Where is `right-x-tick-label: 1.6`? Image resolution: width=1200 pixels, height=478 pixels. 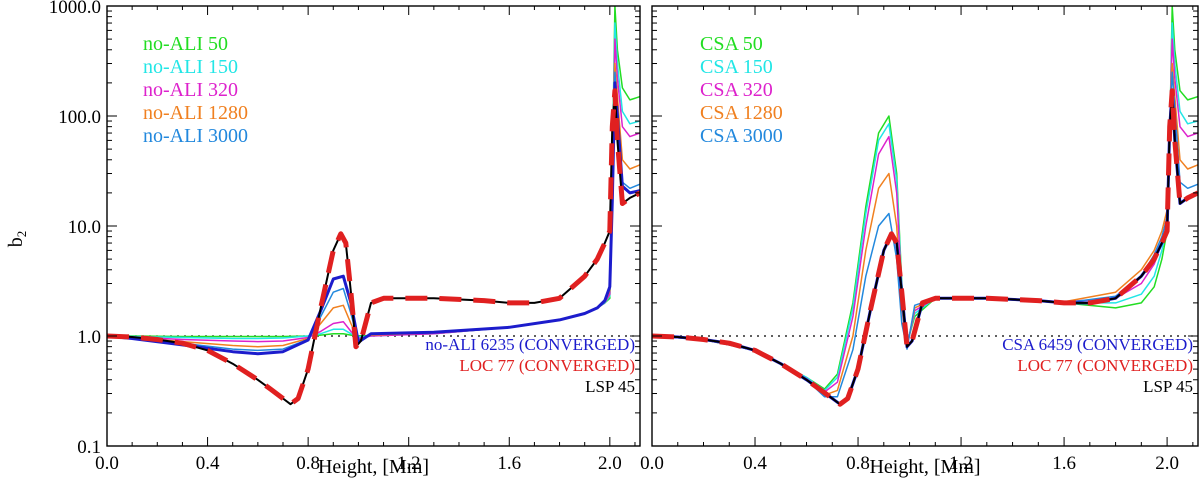 right-x-tick-label: 1.6 is located at coordinates (1064, 463).